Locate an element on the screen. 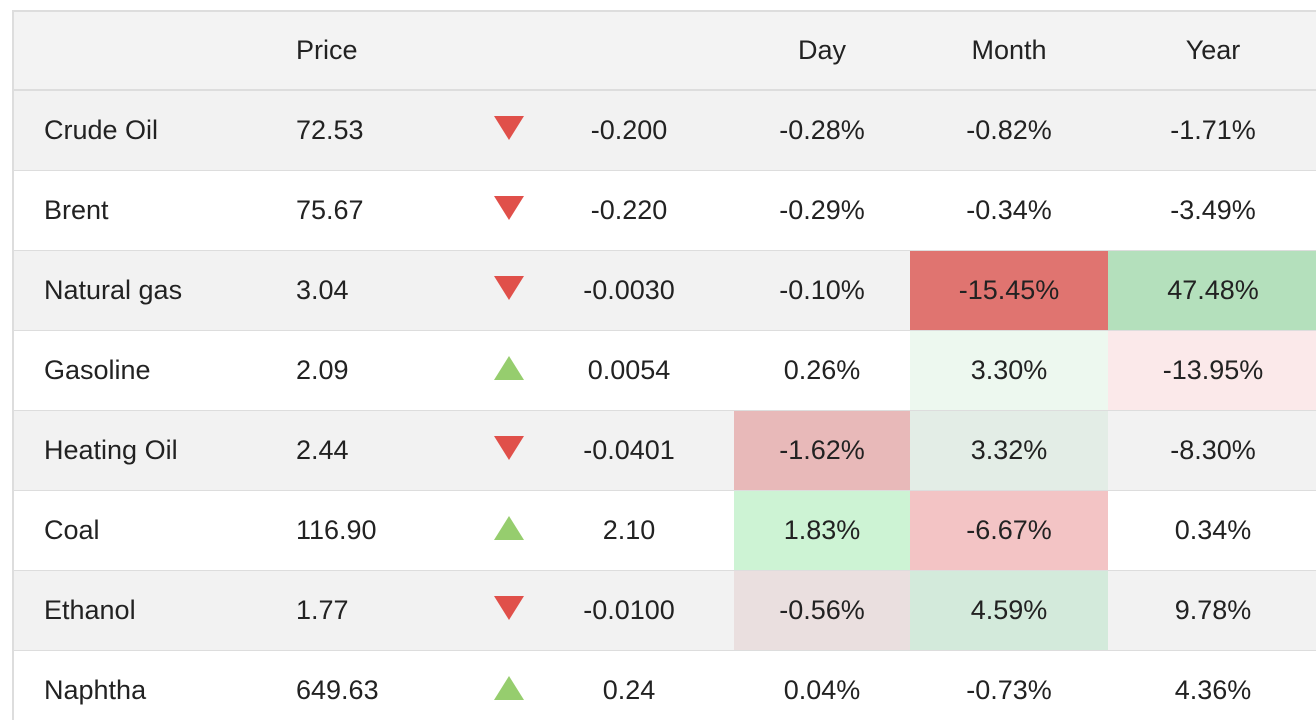  month-change-cell: -0.34% is located at coordinates (1009, 210).